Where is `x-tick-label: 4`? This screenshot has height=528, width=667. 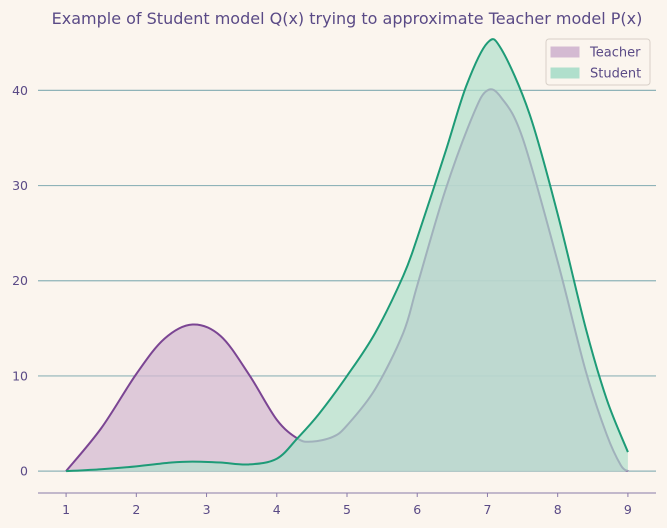 x-tick-label: 4 is located at coordinates (277, 509).